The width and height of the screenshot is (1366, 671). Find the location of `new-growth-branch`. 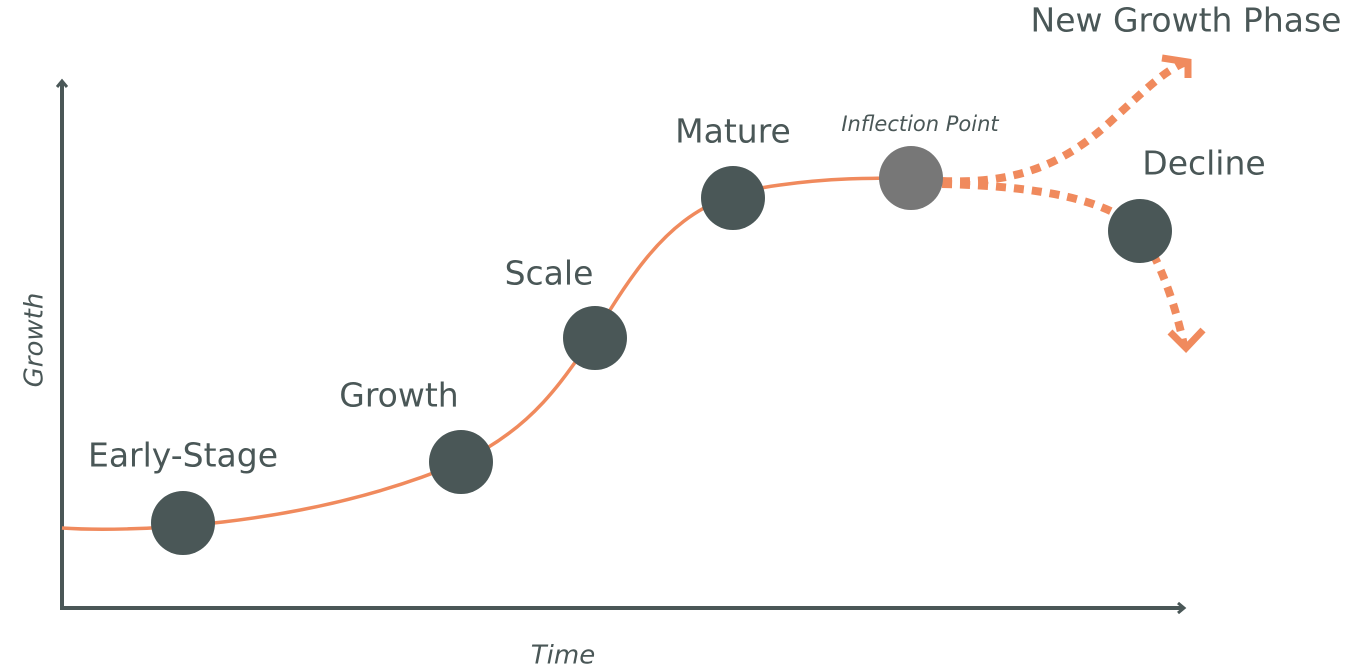

new-growth-branch is located at coordinates (1064, 122).